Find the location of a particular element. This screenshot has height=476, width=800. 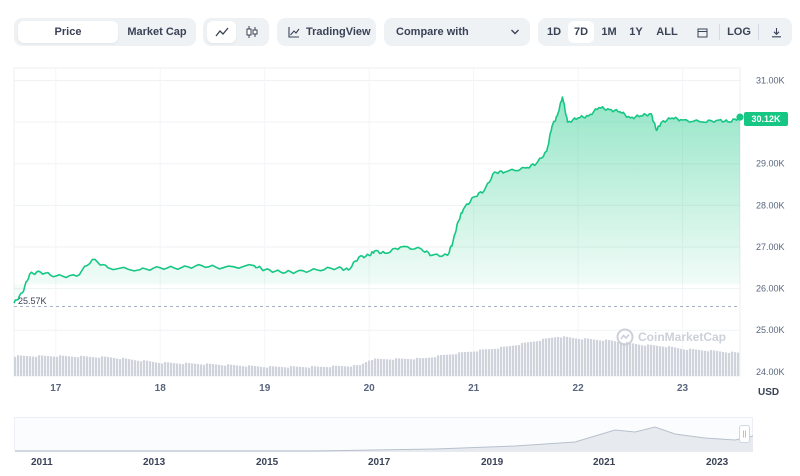

x-tick-label: 22 is located at coordinates (579, 388).